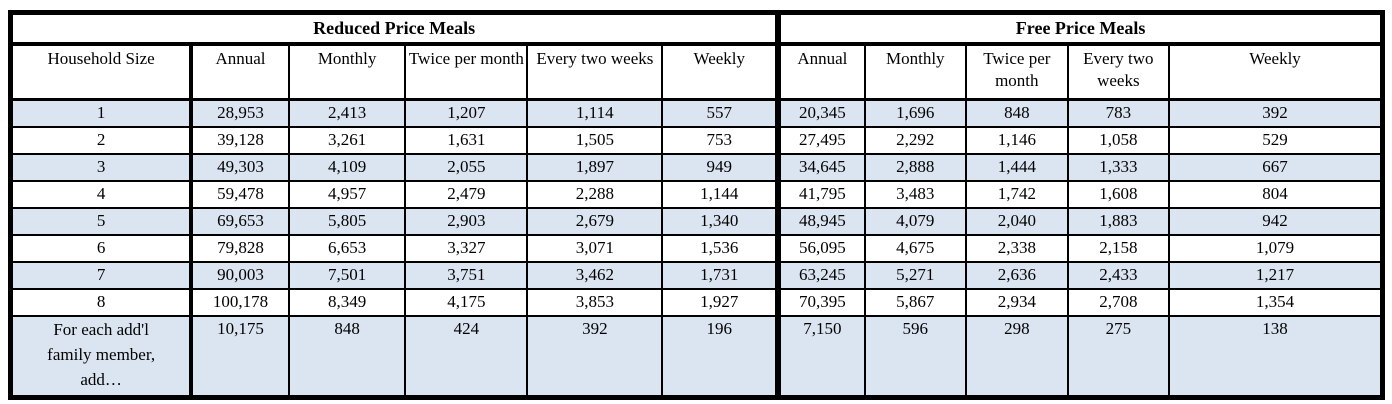 The width and height of the screenshot is (1392, 404). Describe the element at coordinates (1276, 72) in the screenshot. I see `column-header-free-weekly: Weekly` at that location.